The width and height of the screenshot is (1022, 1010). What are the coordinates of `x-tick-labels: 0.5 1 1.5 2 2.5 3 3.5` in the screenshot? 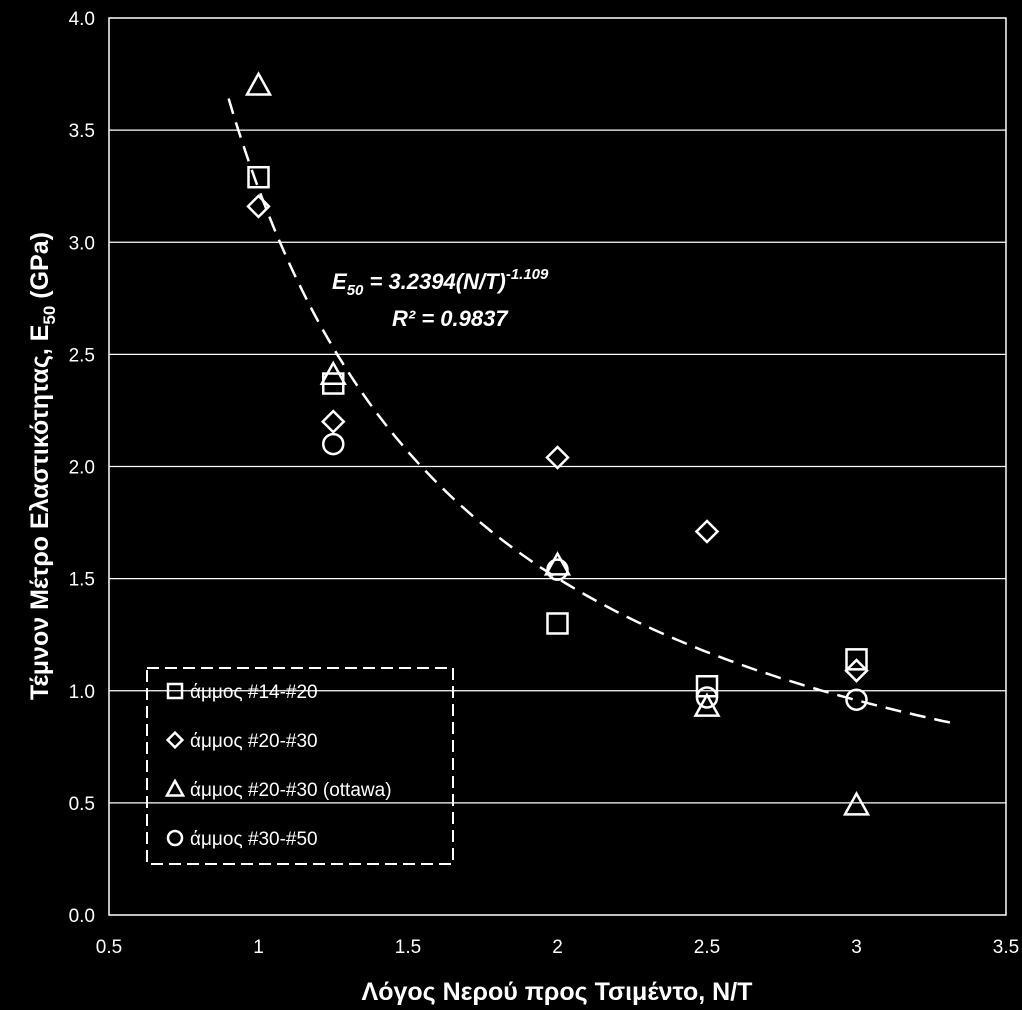 It's located at (557, 947).